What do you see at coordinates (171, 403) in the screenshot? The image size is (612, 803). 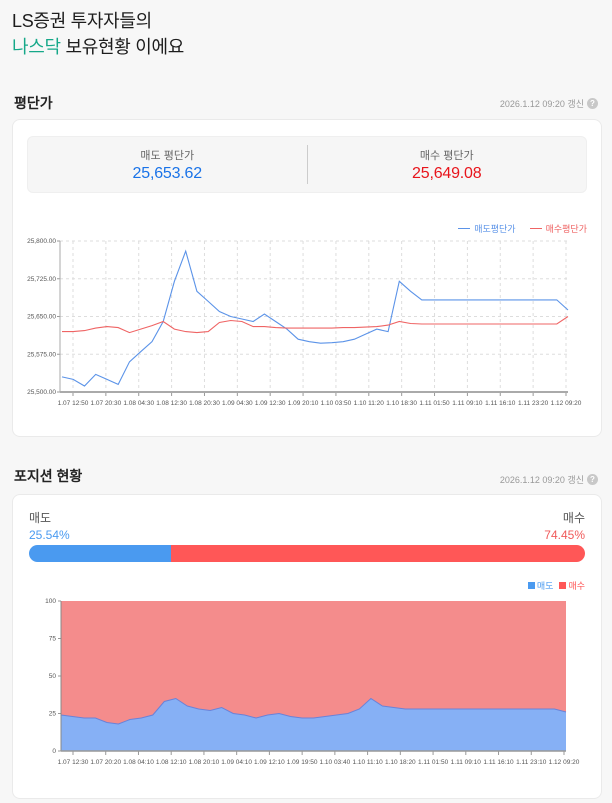 I see `svg-text: 1.08 12:30` at bounding box center [171, 403].